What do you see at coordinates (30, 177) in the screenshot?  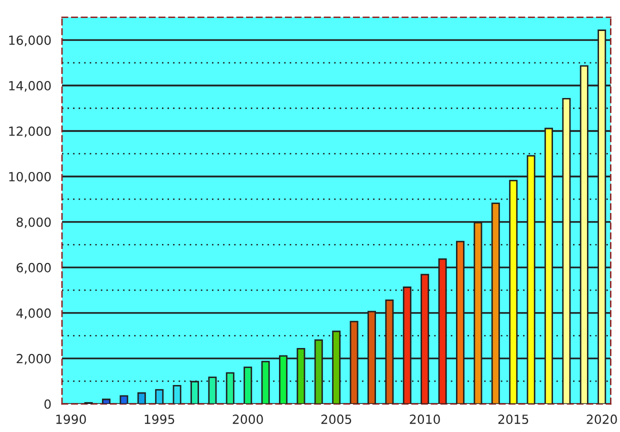 I see `y-tick-label: 10,000` at bounding box center [30, 177].